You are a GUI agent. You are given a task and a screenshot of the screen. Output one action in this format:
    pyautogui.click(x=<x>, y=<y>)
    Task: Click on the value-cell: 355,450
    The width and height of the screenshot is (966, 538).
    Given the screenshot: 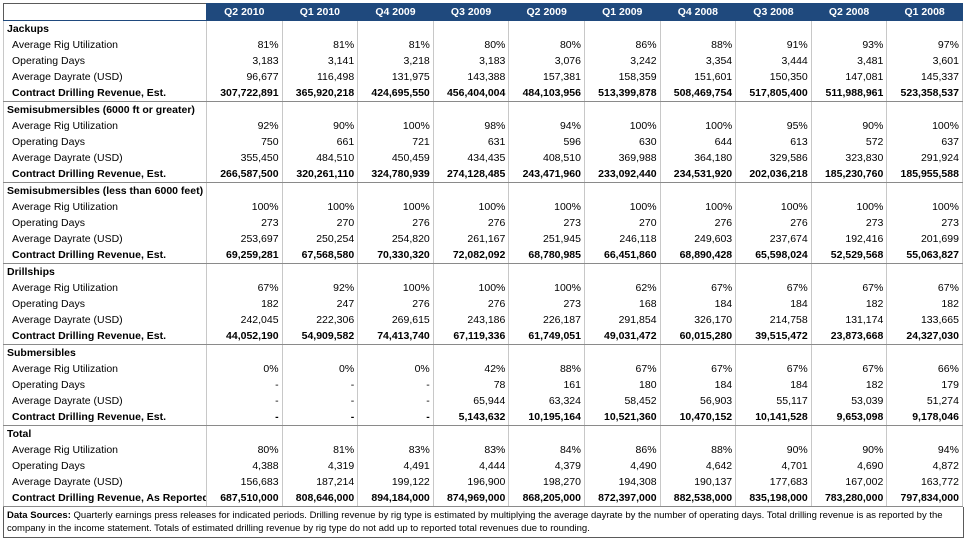 What is the action you would take?
    pyautogui.click(x=244, y=158)
    